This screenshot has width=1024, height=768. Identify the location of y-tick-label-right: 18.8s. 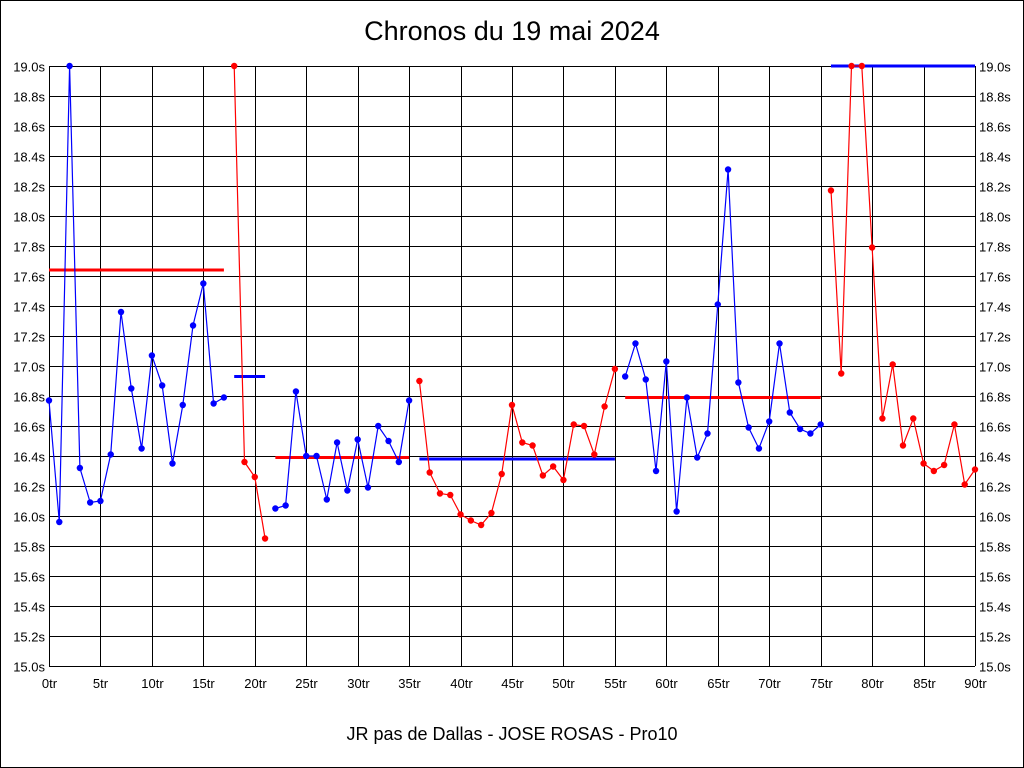
(995, 97).